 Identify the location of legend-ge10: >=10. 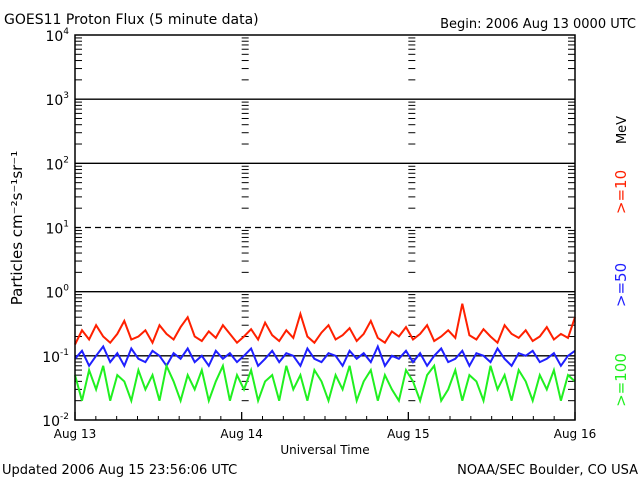
(621, 192).